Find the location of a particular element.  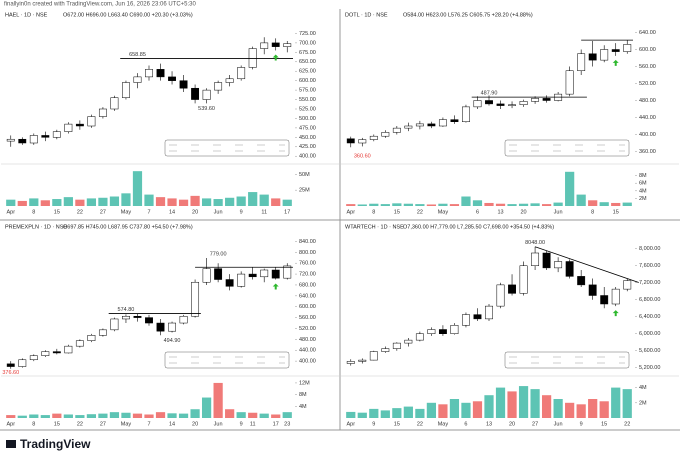

volume-tick-label: 50M is located at coordinates (304, 175).